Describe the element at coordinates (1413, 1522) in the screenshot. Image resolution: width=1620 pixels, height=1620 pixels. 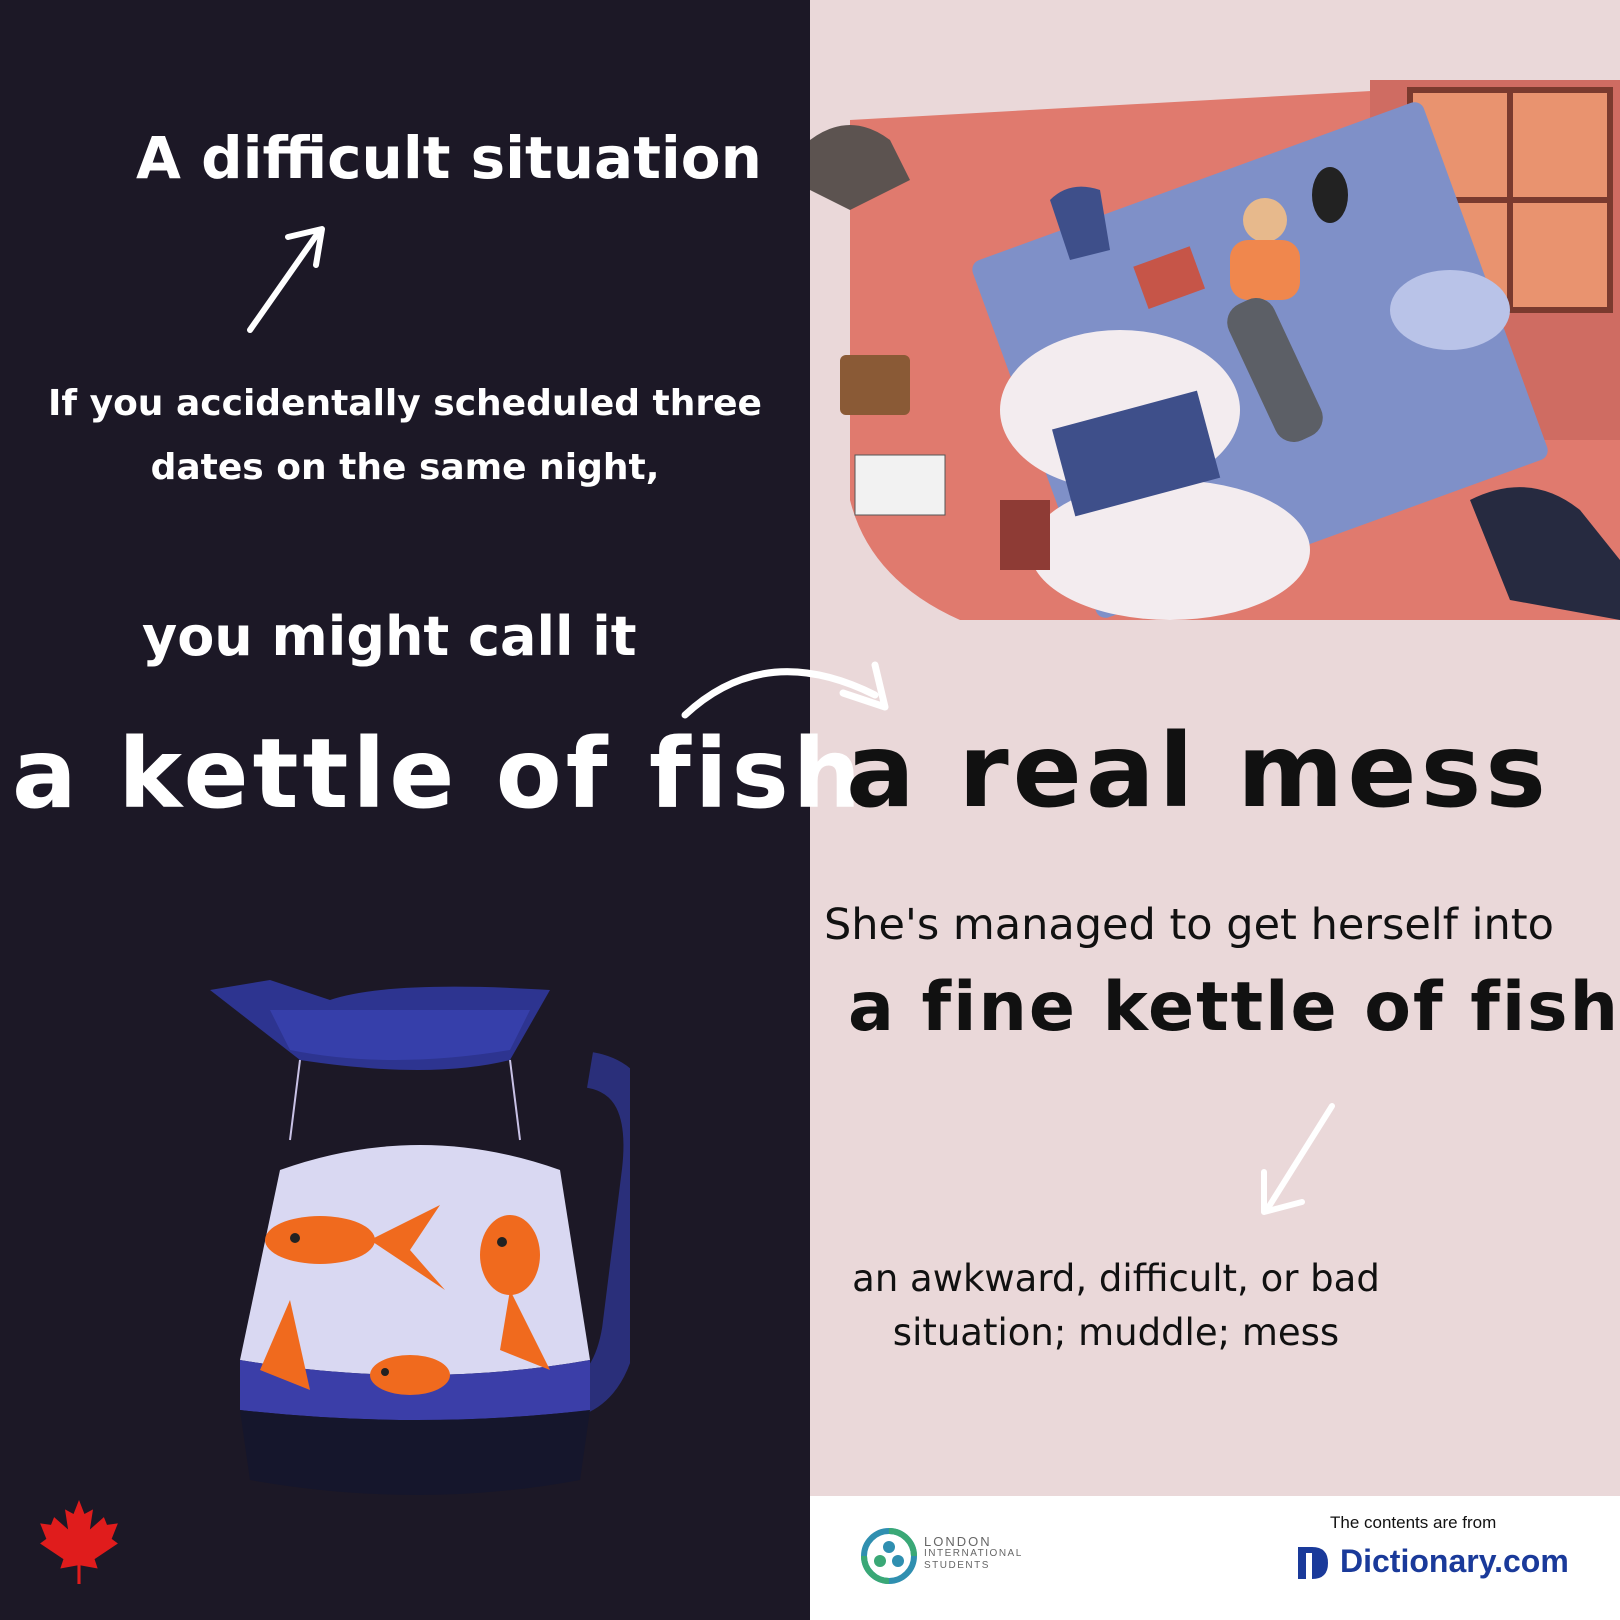
I see `credit-text: The contents are from` at that location.